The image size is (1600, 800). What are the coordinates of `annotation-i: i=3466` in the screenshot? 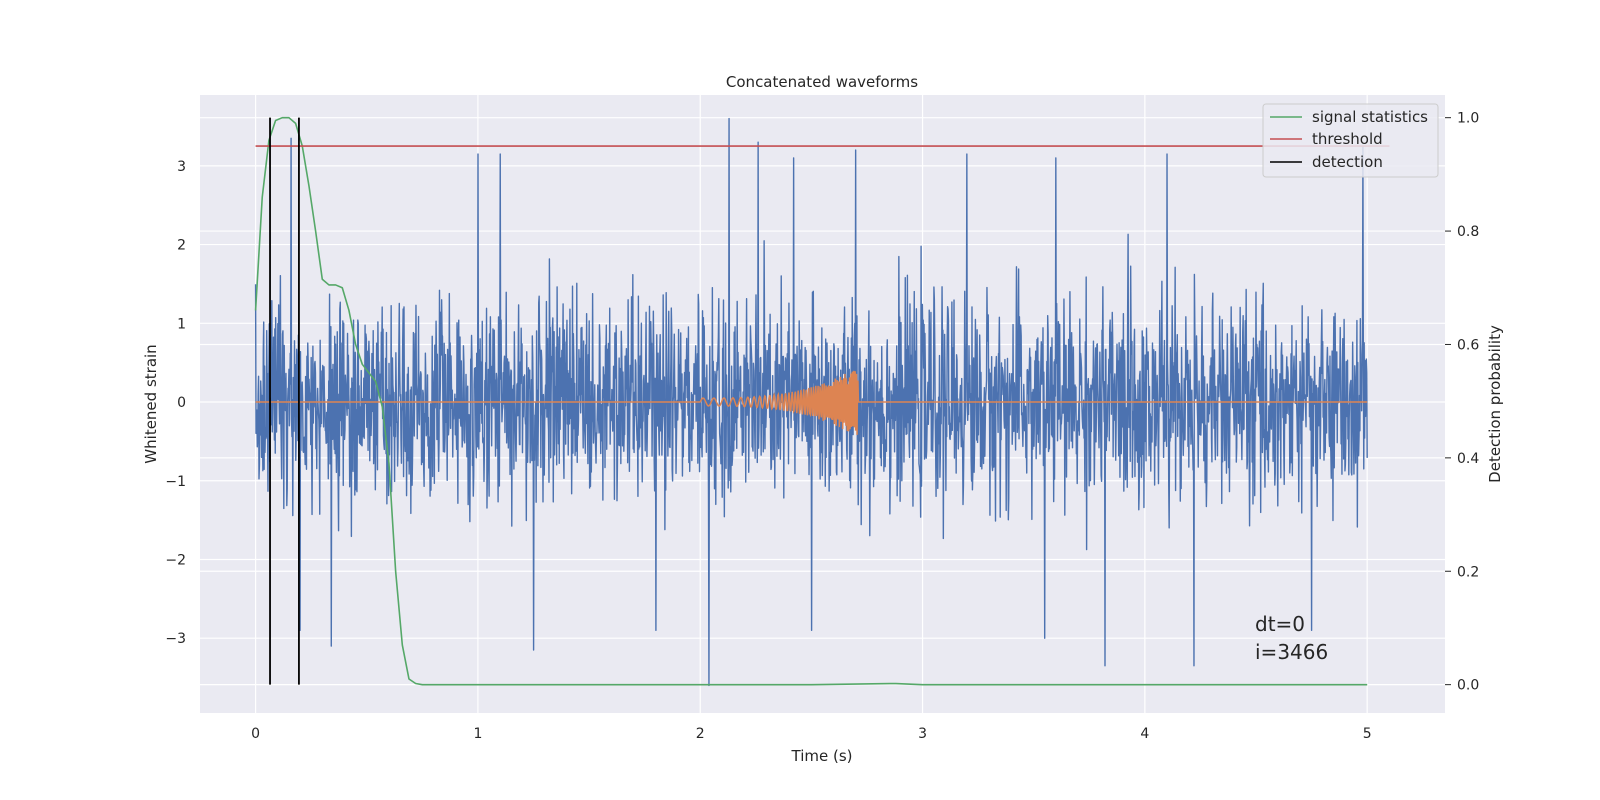 It's located at (1291, 652).